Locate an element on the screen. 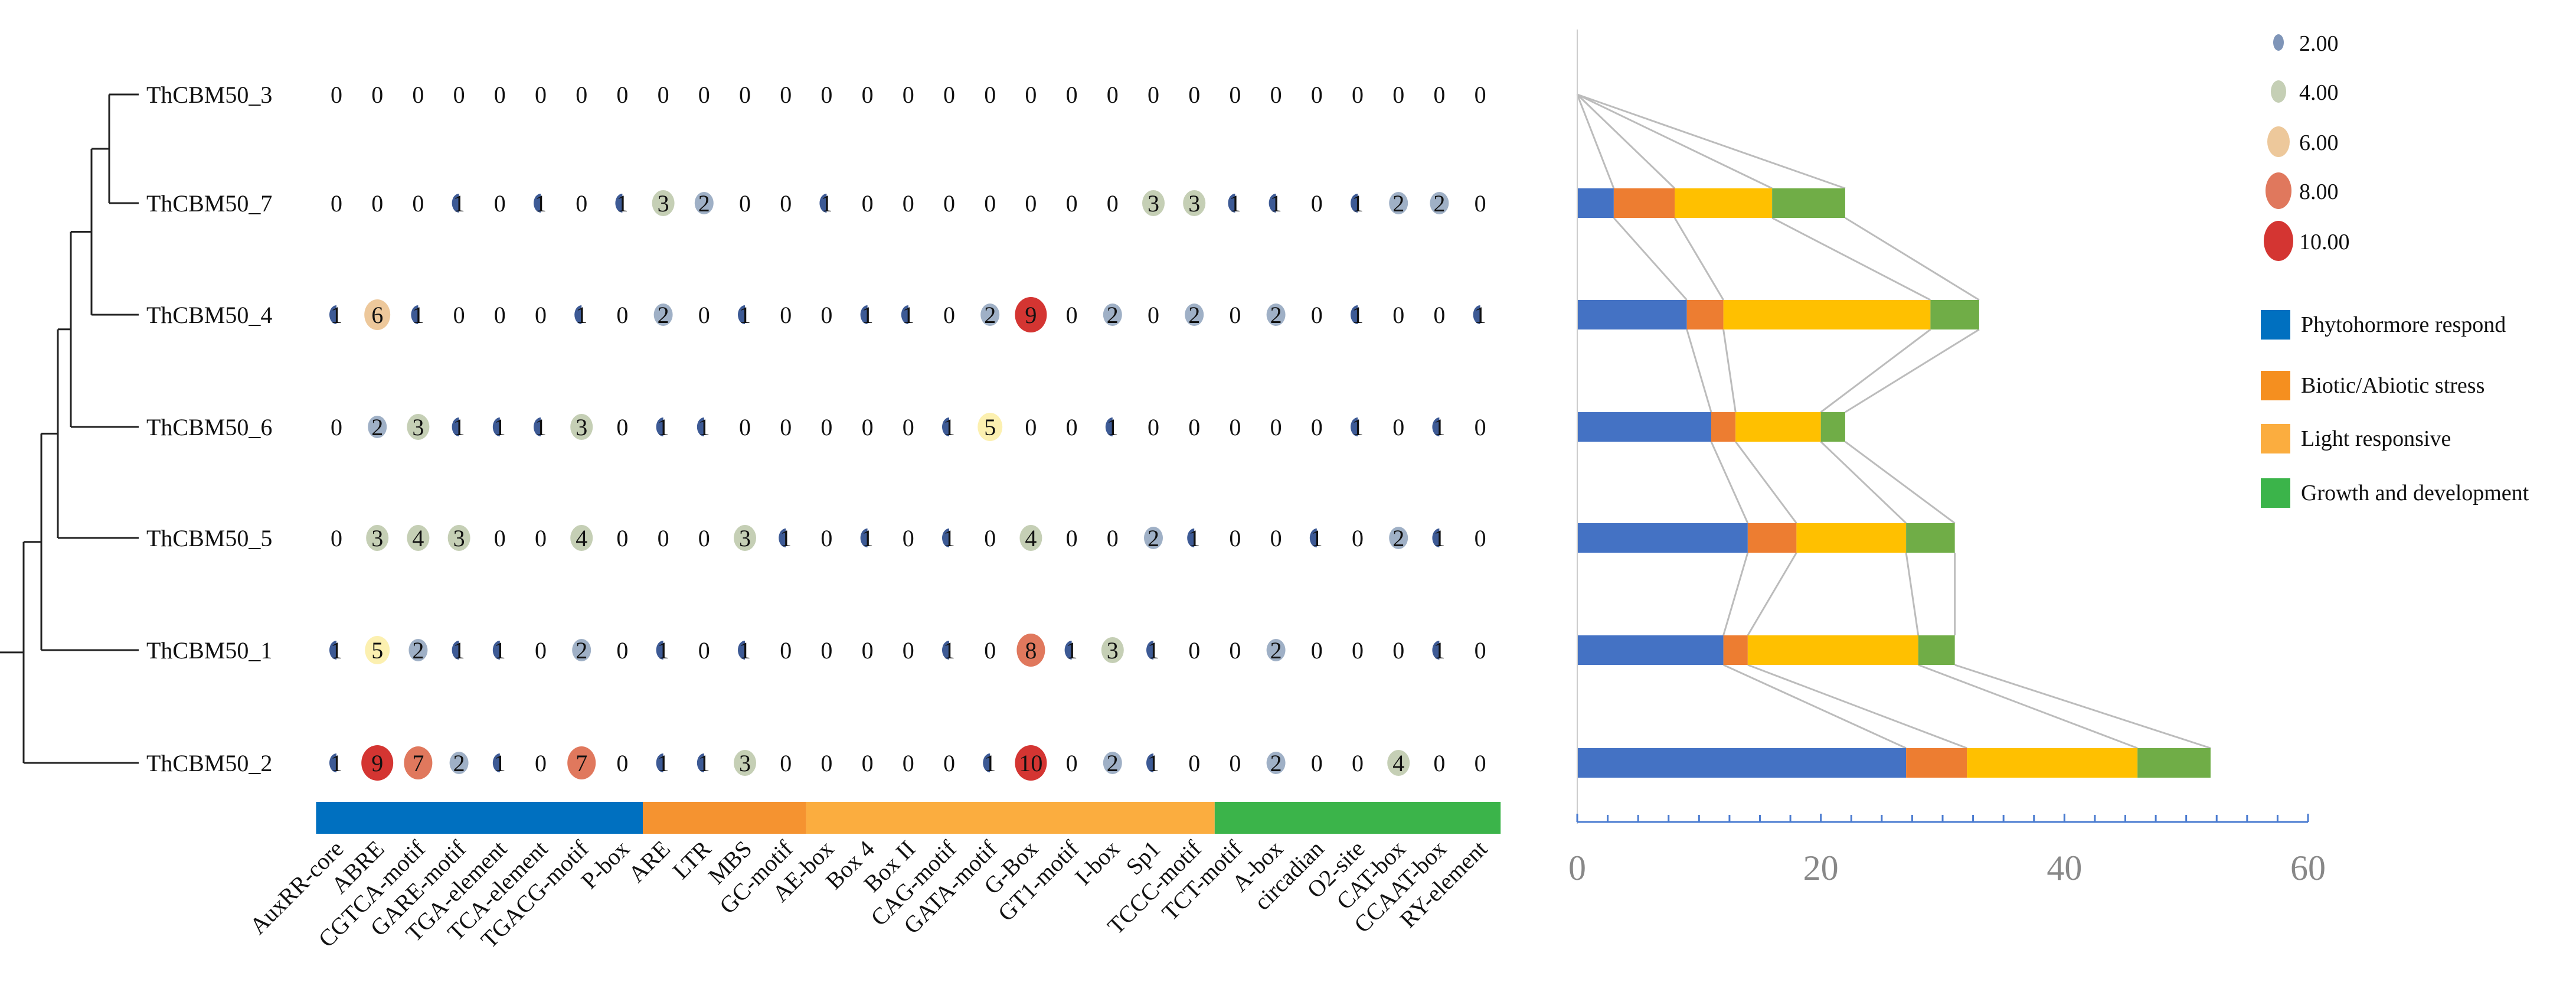 The image size is (2576, 1005). gene-label: ThCBM50_4 is located at coordinates (209, 315).